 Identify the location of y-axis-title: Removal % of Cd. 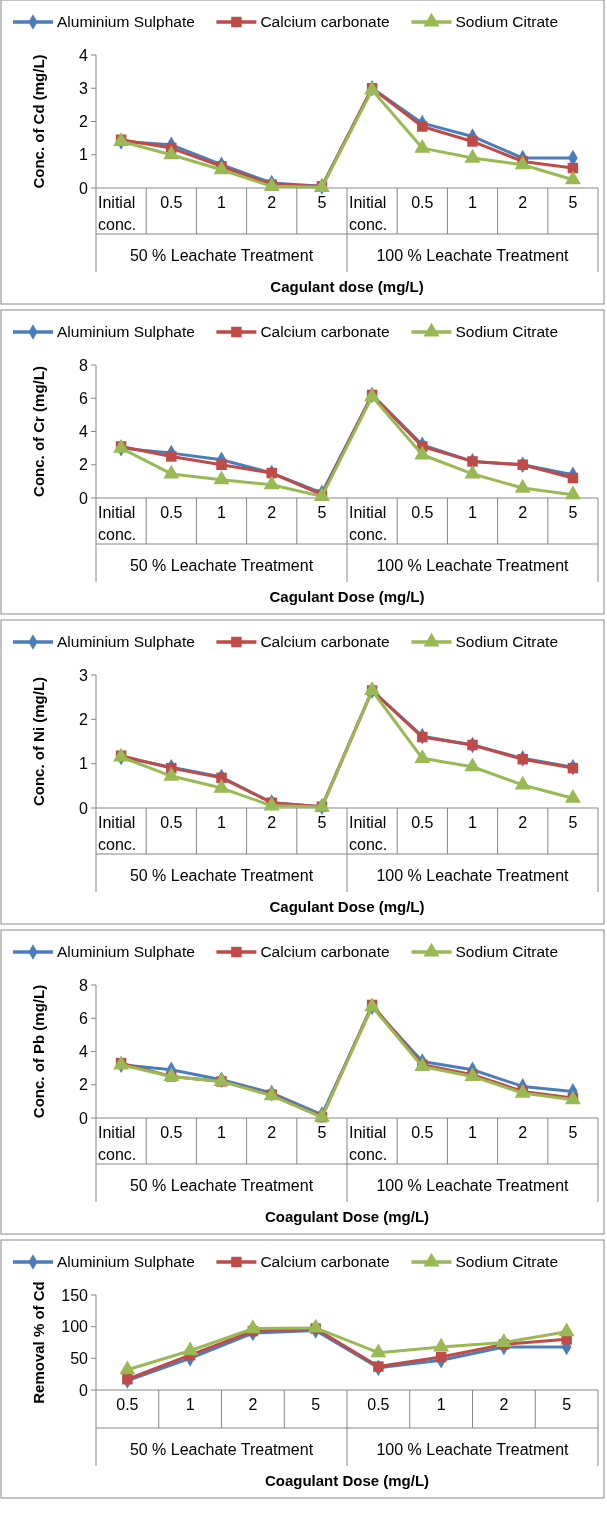
(38, 1342).